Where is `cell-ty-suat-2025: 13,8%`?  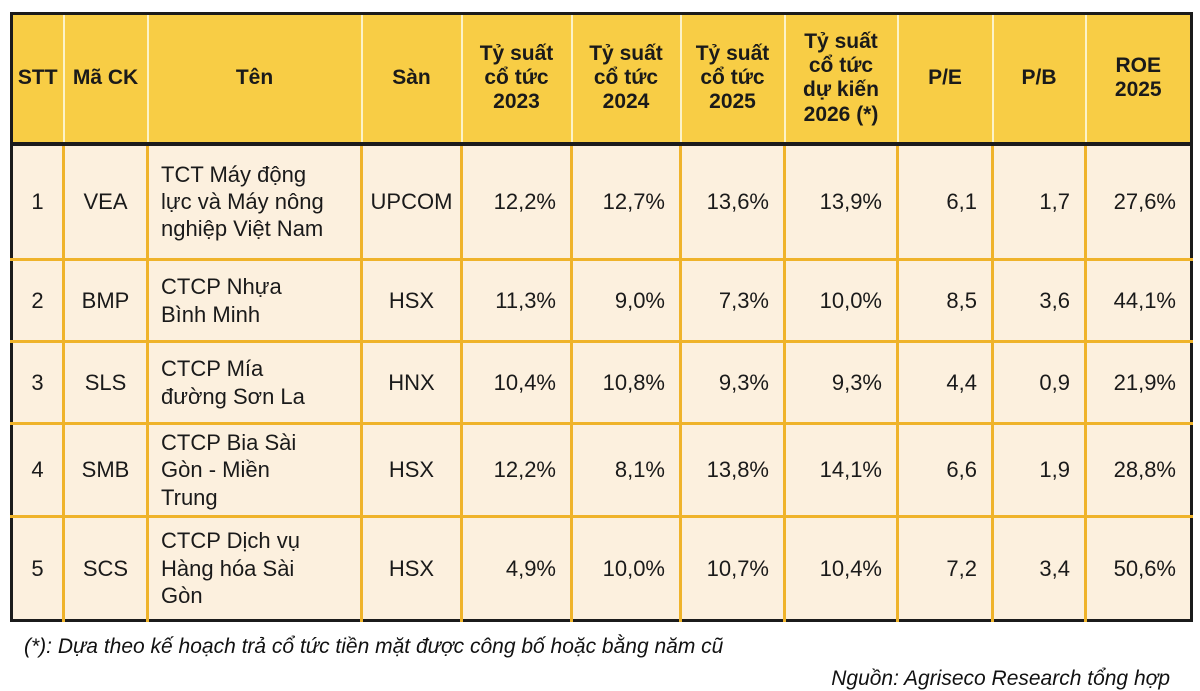
cell-ty-suat-2025: 13,8% is located at coordinates (732, 470).